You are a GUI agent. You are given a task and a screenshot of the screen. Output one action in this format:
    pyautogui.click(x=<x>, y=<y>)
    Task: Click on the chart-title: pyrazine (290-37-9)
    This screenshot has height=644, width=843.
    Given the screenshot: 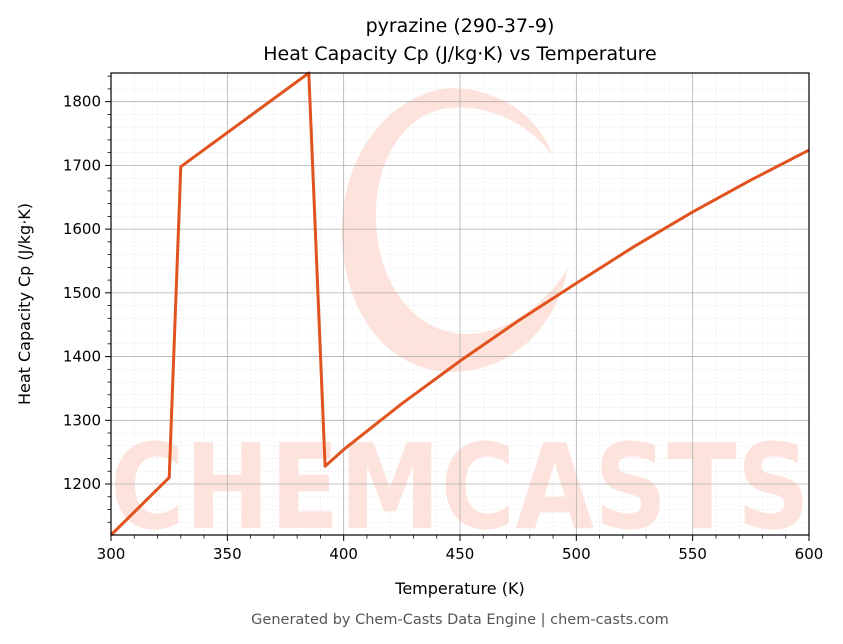 What is the action you would take?
    pyautogui.click(x=460, y=26)
    